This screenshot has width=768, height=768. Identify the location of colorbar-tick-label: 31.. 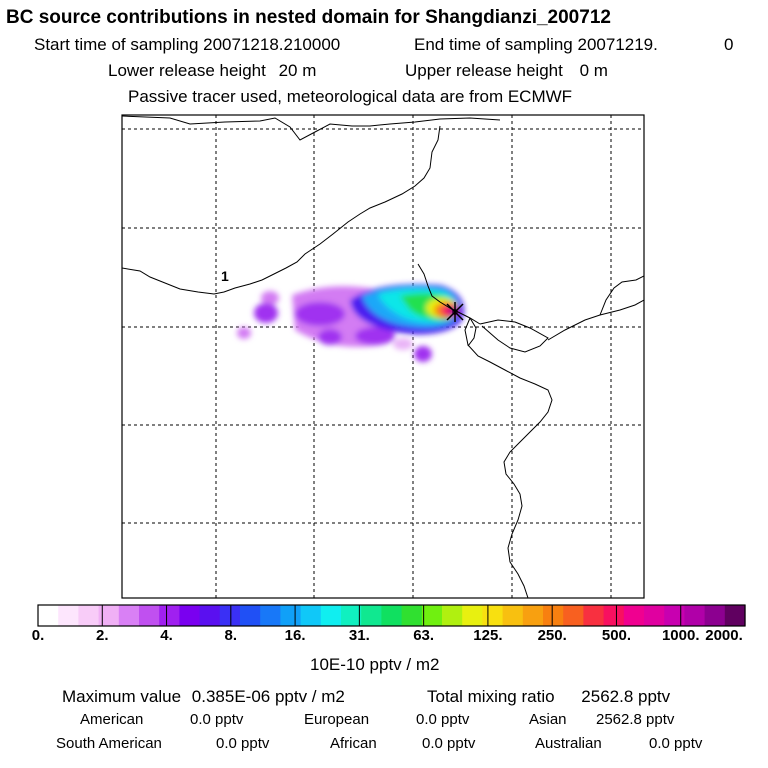
(359, 635).